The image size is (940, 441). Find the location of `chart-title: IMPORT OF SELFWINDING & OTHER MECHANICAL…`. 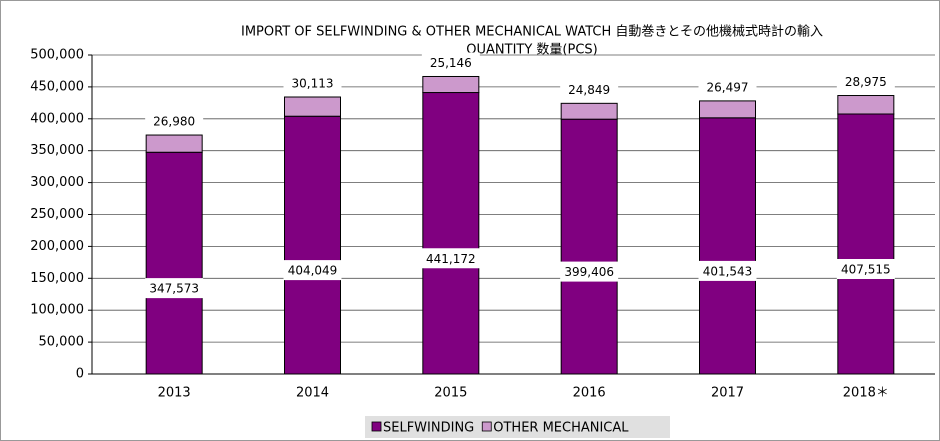

chart-title: IMPORT OF SELFWINDING & OTHER MECHANICAL… is located at coordinates (532, 32).